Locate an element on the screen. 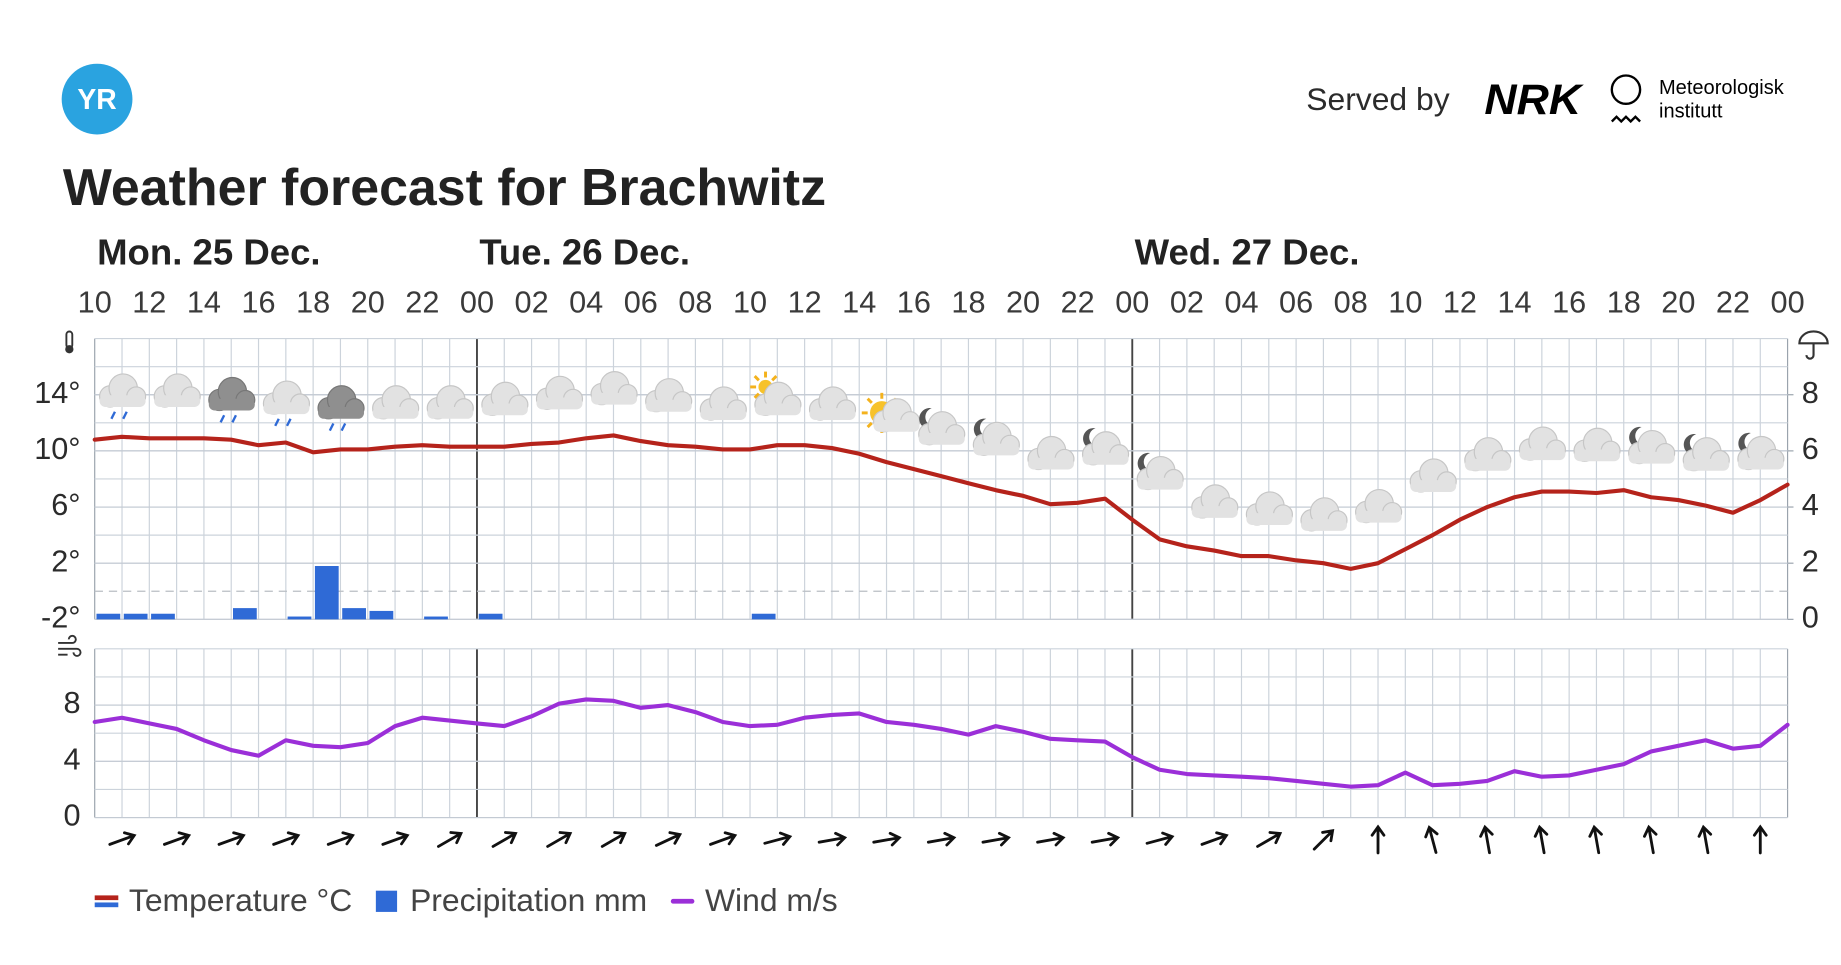 This screenshot has width=1841, height=965. nrk-logo: NRK is located at coordinates (1534, 99).